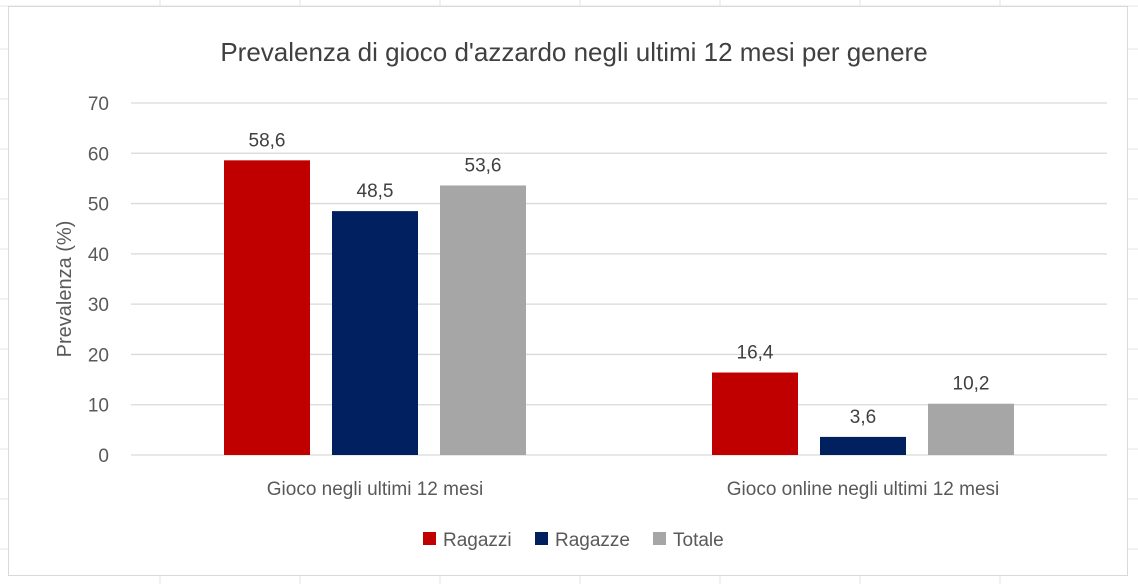 The width and height of the screenshot is (1138, 584). Describe the element at coordinates (483, 165) in the screenshot. I see `data-label: 53,6` at that location.